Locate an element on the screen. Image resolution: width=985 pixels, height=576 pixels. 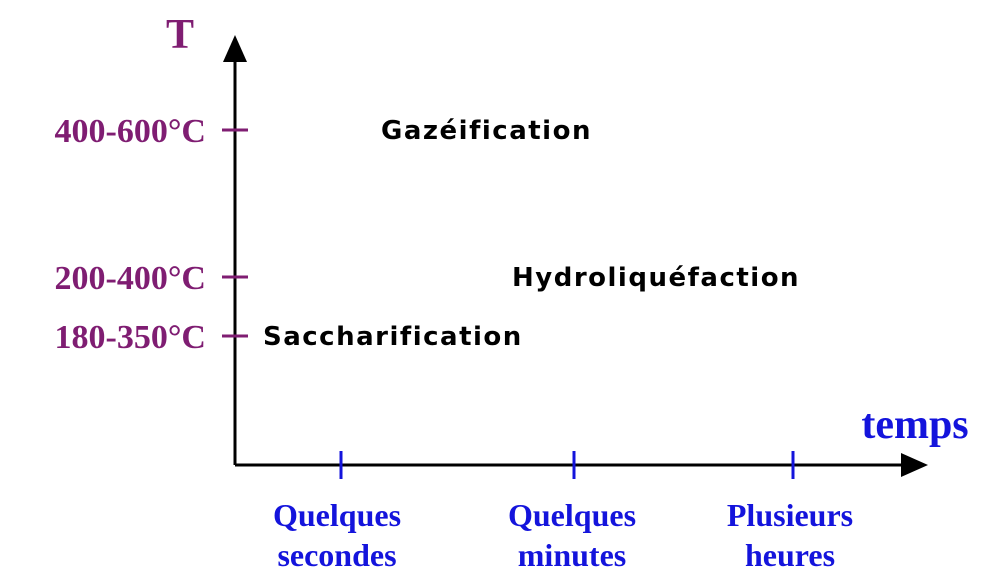
y-tick-label: 200-400°C is located at coordinates (130, 278).